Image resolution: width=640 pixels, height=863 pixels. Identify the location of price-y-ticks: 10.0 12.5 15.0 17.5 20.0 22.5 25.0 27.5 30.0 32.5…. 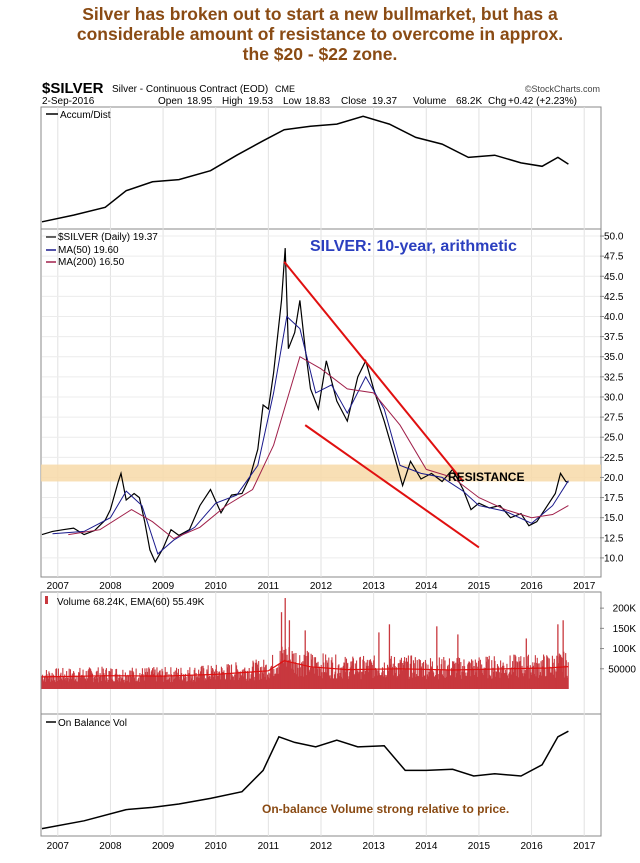
(612, 398).